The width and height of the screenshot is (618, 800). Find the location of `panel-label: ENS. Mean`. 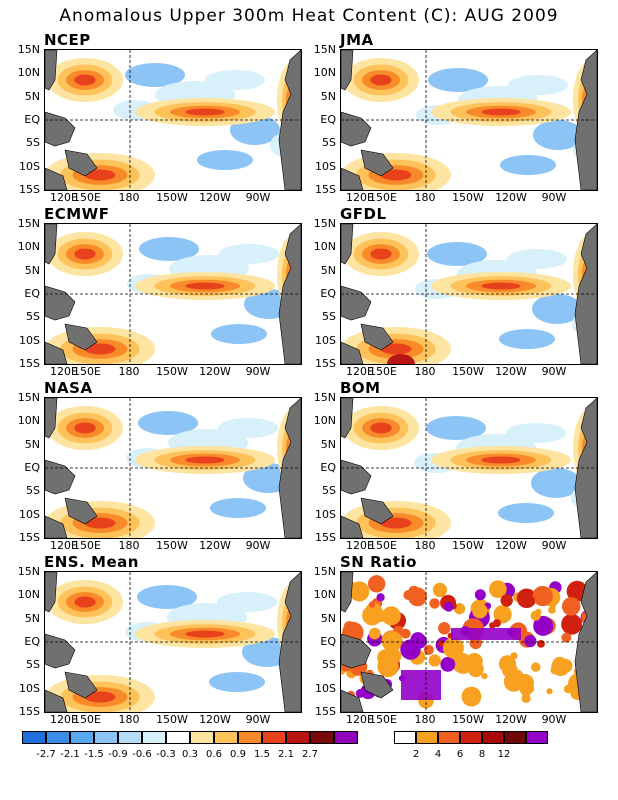

panel-label: ENS. Mean is located at coordinates (91, 562).